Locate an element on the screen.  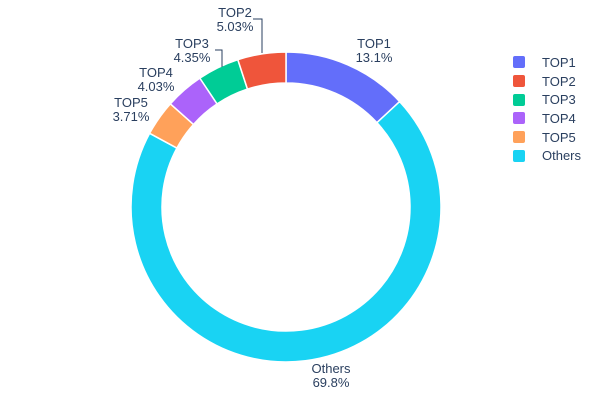
legend-swatch-top2 is located at coordinates (519, 81).